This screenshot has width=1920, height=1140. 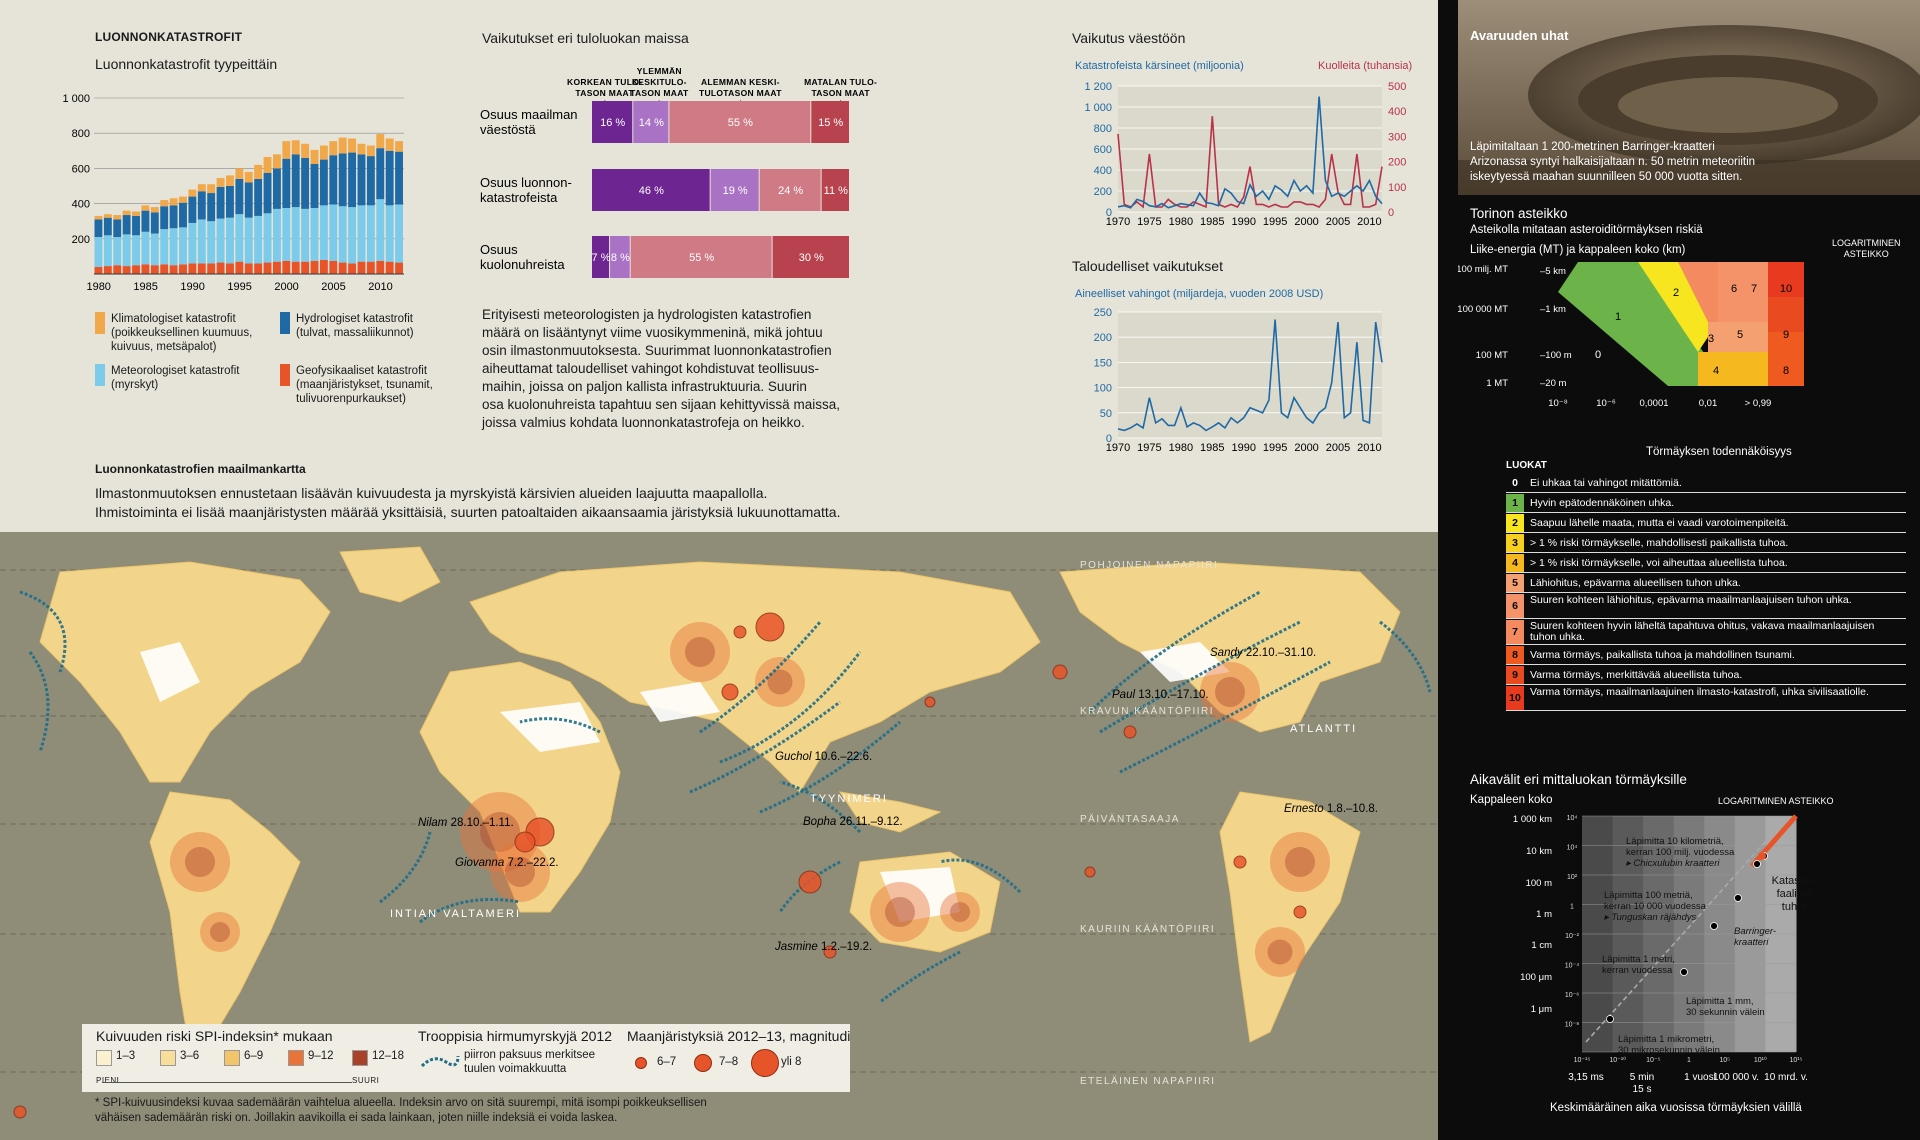 I want to click on time-tick: 3,15 ms, so click(x=1586, y=1077).